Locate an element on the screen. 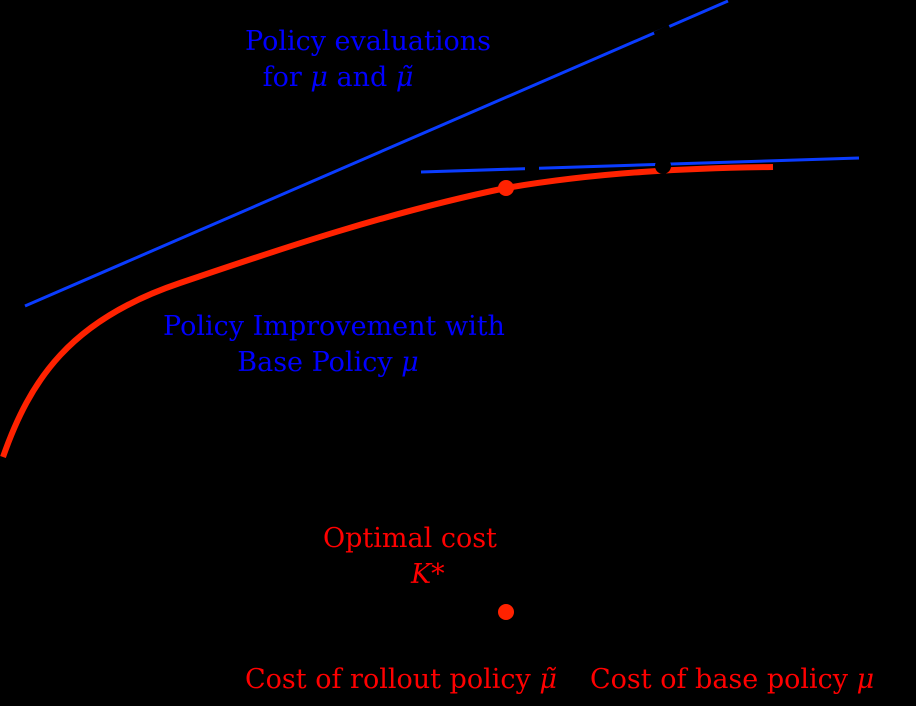 The image size is (916, 706). rollout-policy-point is located at coordinates (506, 188).